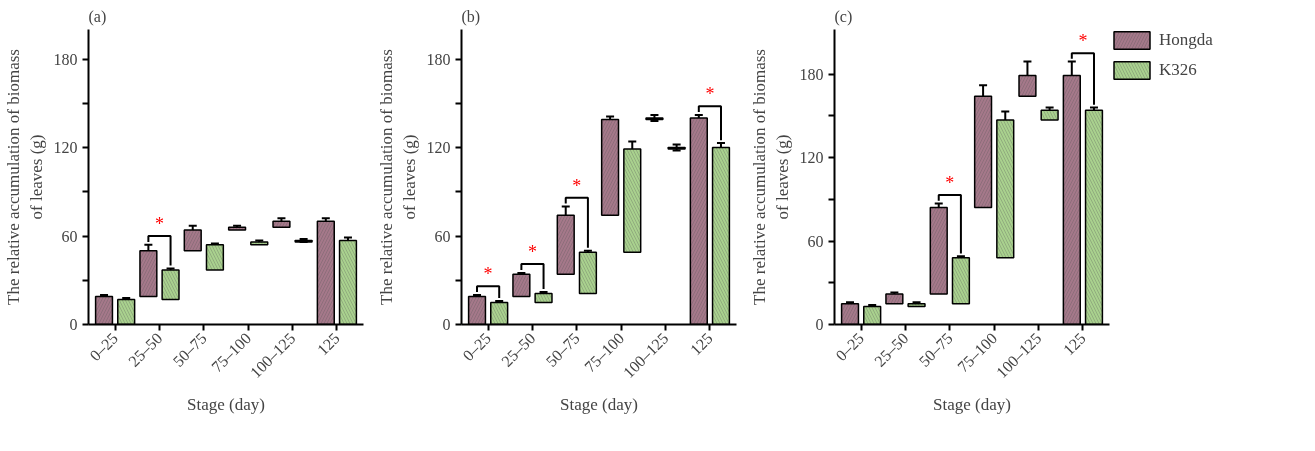  What do you see at coordinates (843, 16) in the screenshot?
I see `chart-title: (c)` at bounding box center [843, 16].